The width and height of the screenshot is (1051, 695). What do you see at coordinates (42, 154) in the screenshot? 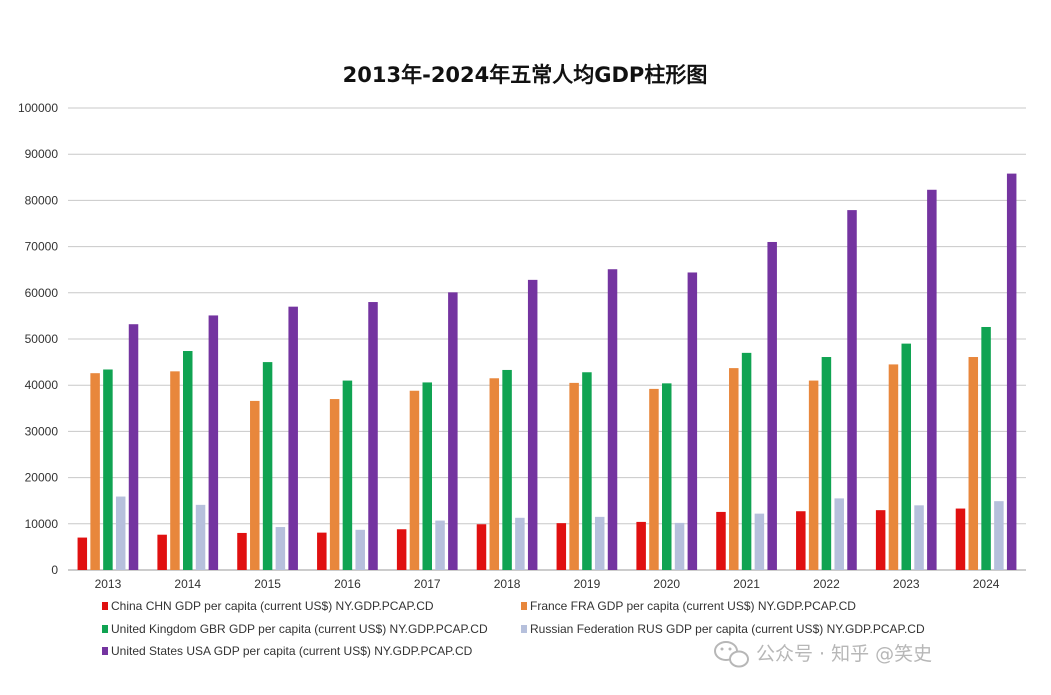
I see `y-tick-label: 90000` at bounding box center [42, 154].